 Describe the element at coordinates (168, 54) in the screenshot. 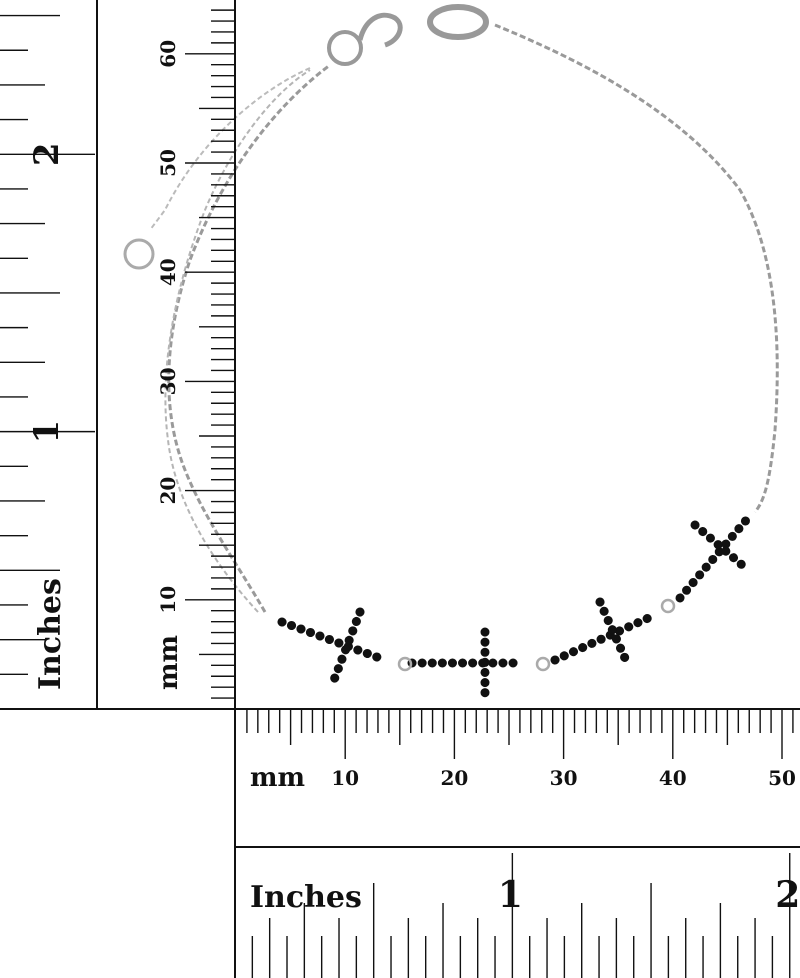

I see `ruler-number: 60` at that location.